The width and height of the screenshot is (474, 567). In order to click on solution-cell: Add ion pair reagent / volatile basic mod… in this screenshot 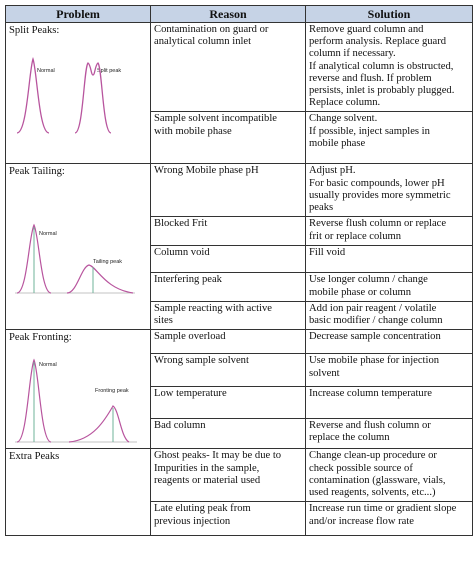, I will do `click(389, 315)`.